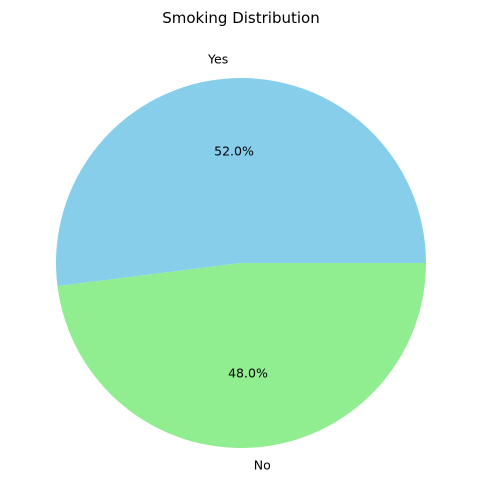  I want to click on slice-label-yes: Yes, so click(217, 58).